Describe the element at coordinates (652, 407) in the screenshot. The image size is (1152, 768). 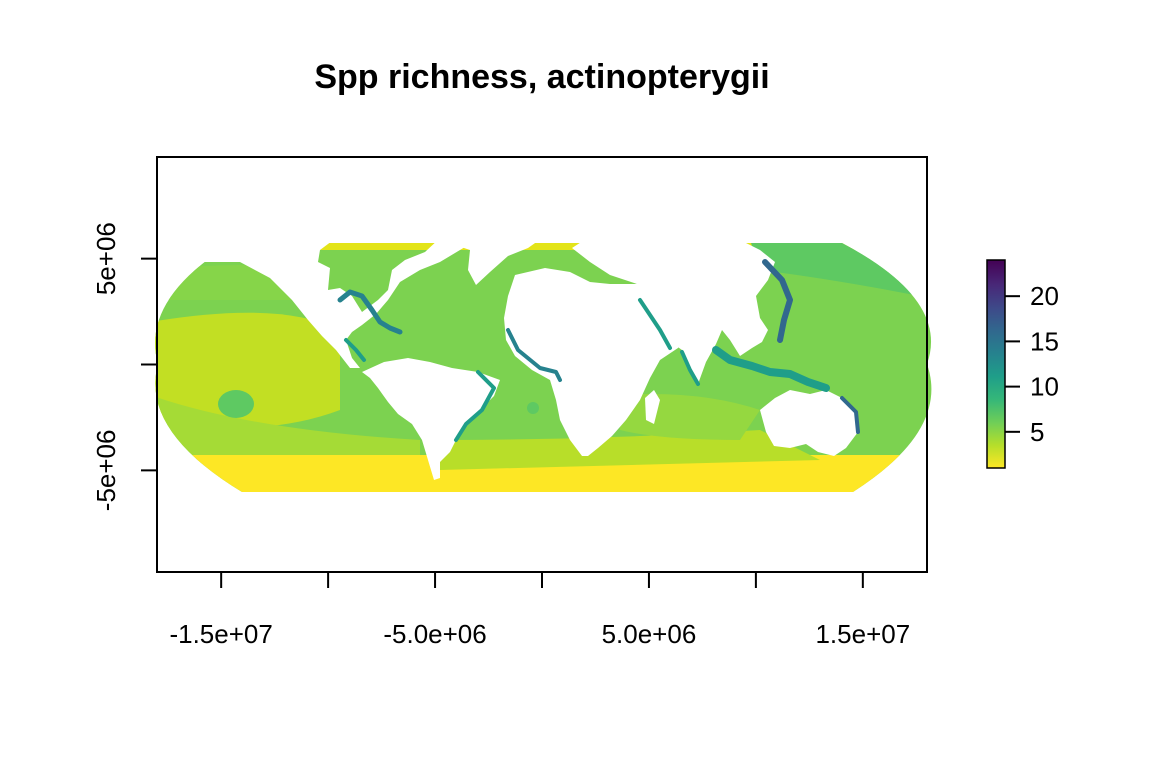
I see `madagascar` at that location.